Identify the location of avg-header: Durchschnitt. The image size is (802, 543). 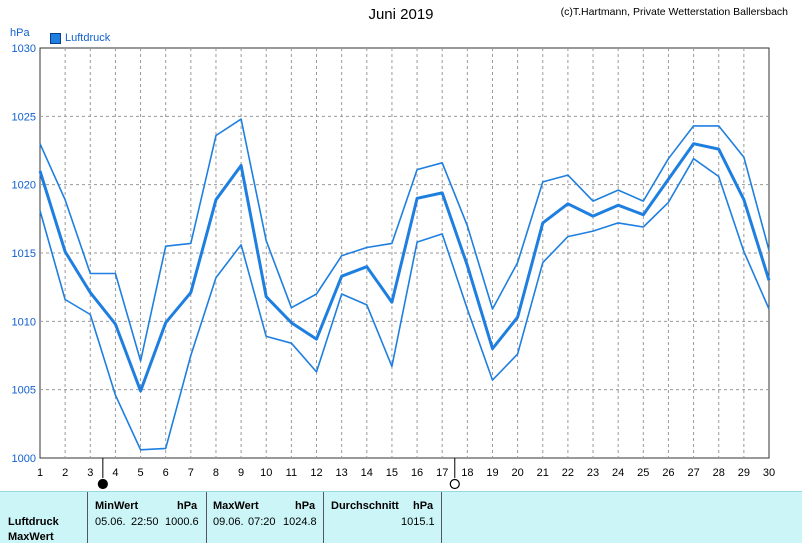
(365, 506).